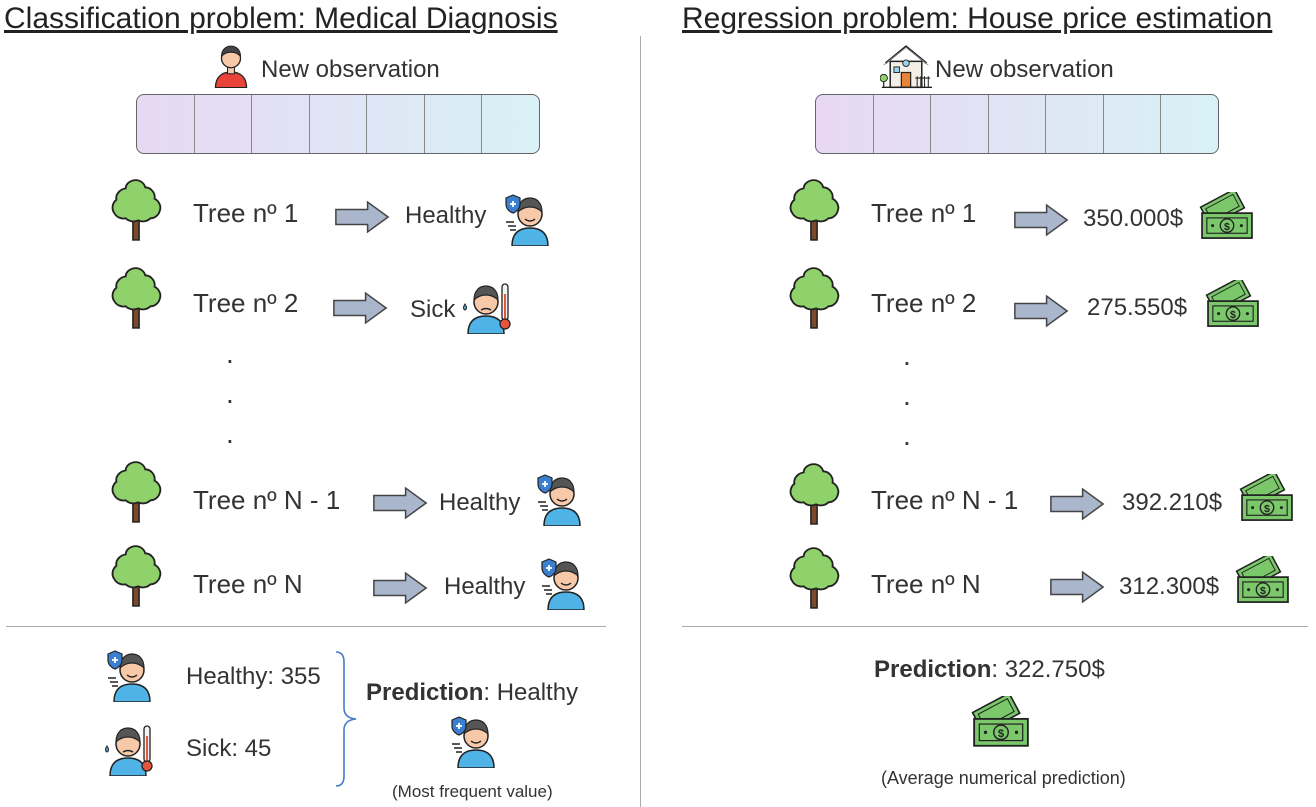 This screenshot has height=807, width=1316. Describe the element at coordinates (1003, 778) in the screenshot. I see `right-prediction-note: (Average numerical prediction)` at that location.